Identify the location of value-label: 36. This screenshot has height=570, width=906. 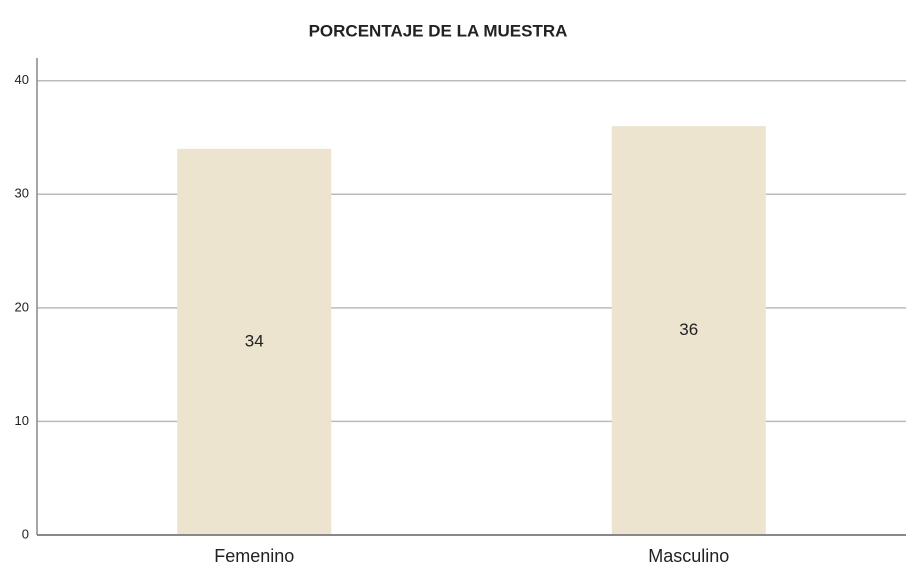
(688, 329).